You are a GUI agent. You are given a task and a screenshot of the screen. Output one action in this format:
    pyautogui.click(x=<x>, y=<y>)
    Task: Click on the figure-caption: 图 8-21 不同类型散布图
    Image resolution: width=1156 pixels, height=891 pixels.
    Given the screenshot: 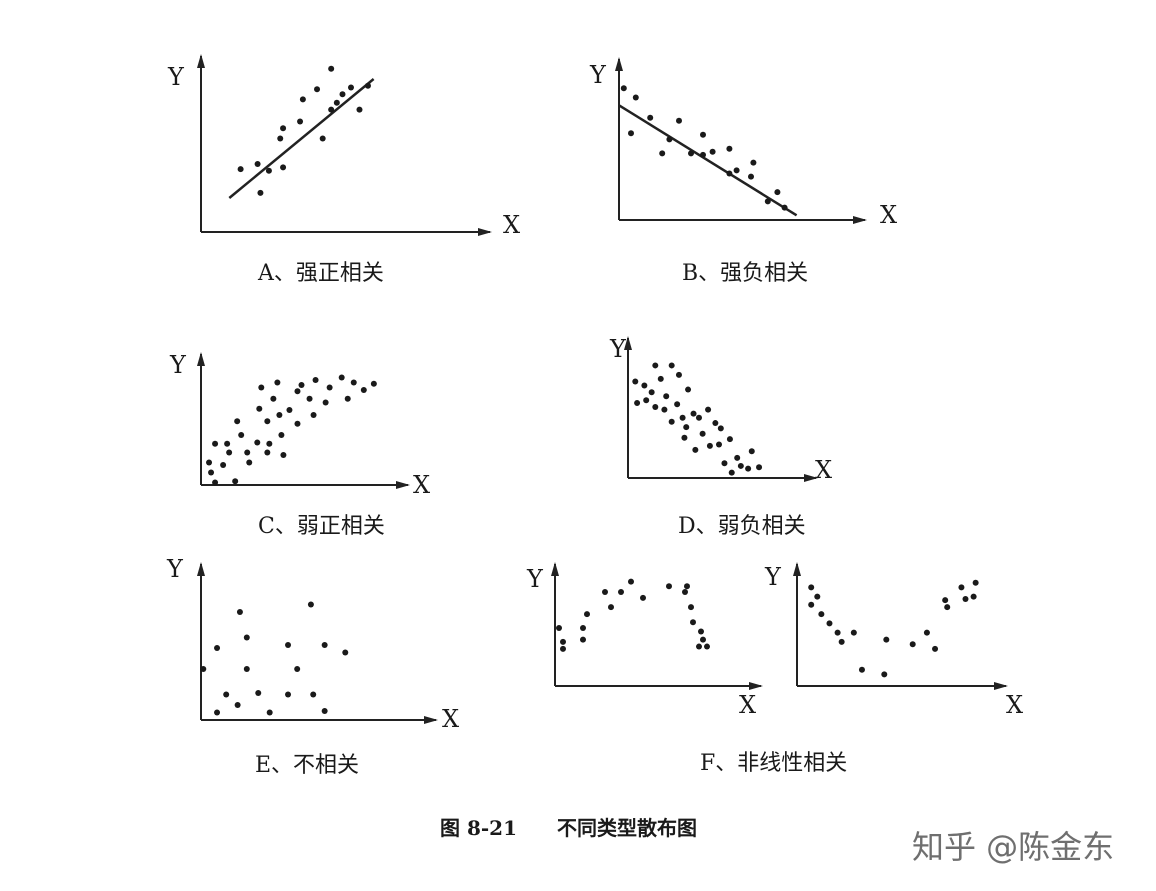 What is the action you would take?
    pyautogui.click(x=568, y=828)
    